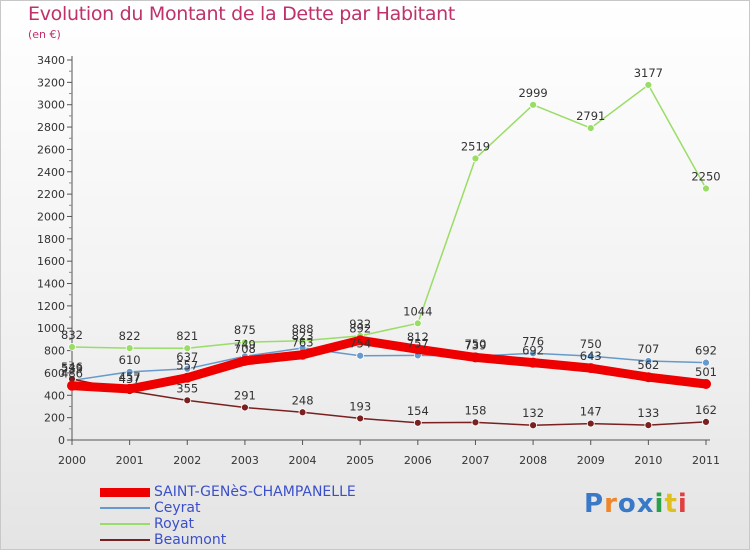 The width and height of the screenshot is (750, 550). Describe the element at coordinates (51, 60) in the screenshot. I see `y-tick-label: 3400` at that location.